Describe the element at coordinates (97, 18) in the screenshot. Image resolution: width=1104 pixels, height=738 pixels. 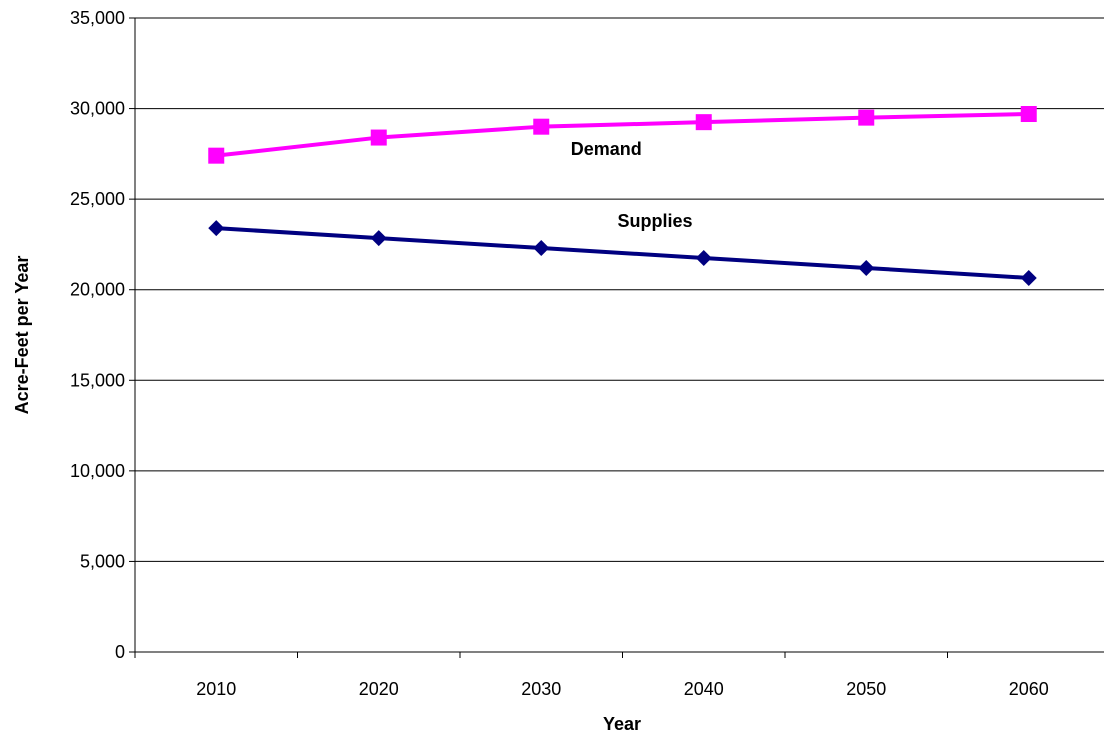
I see `y-tick-label: 35,000` at that location.